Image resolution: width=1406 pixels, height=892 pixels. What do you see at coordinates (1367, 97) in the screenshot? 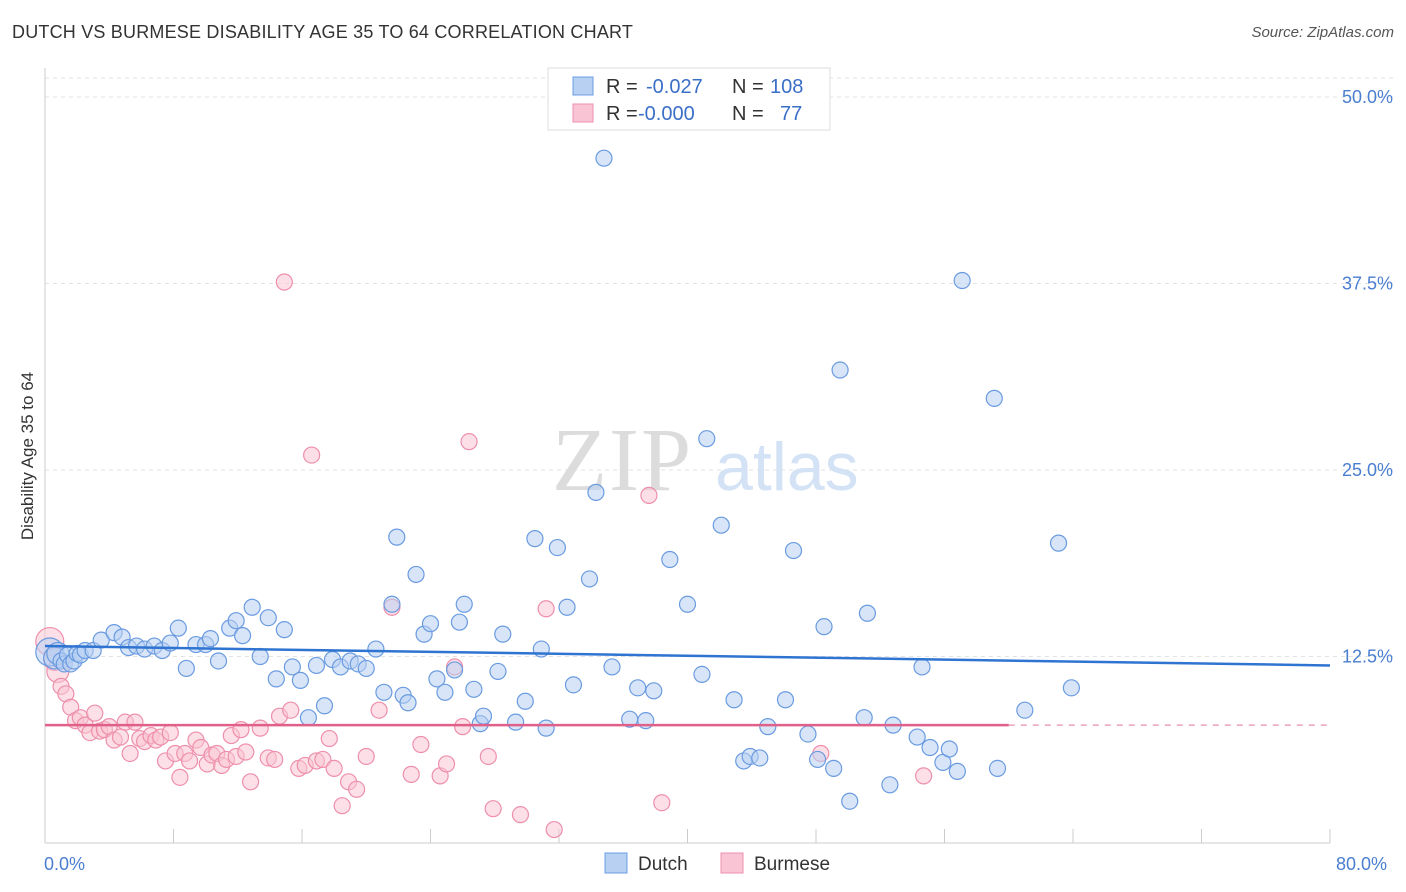
I see `y-tick-label-3: 50.0%` at bounding box center [1367, 97].